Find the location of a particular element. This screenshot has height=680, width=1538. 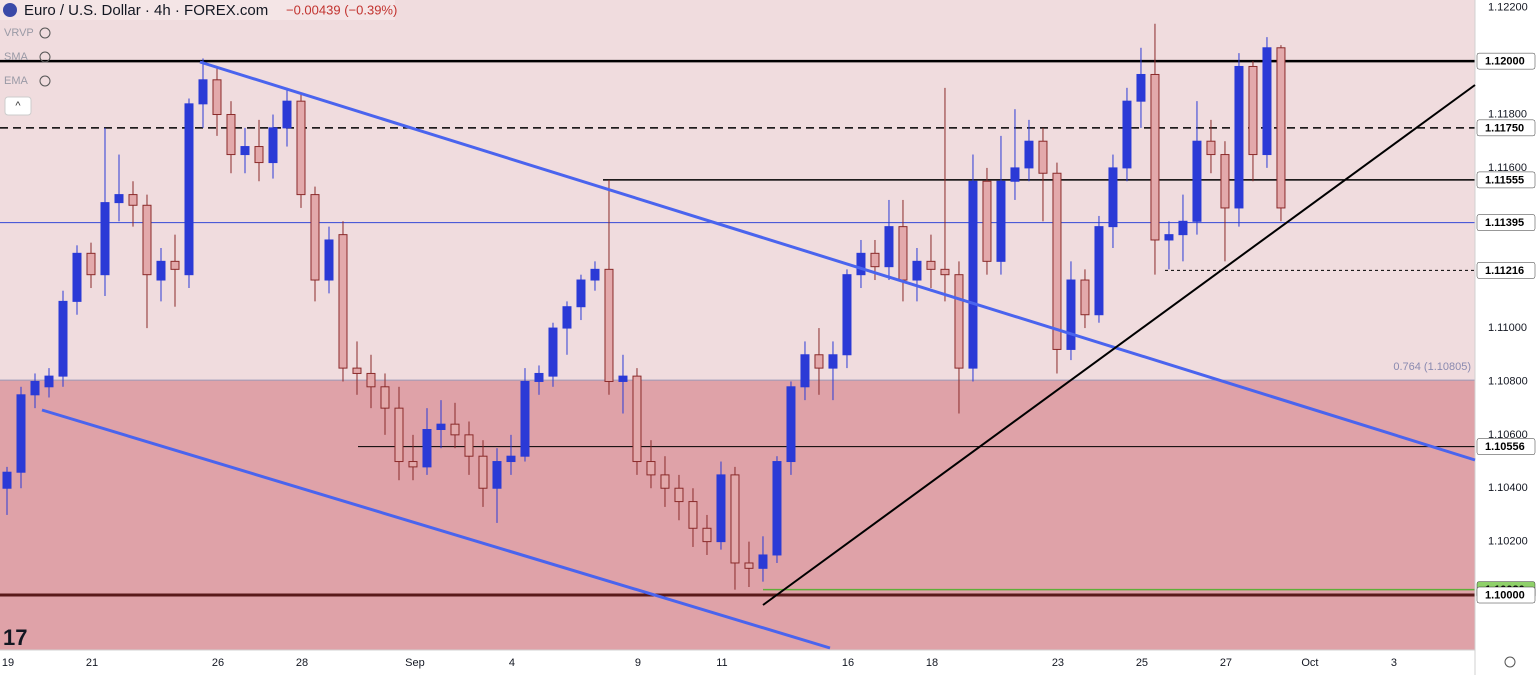

level-label: 1.11216 is located at coordinates (1504, 271).